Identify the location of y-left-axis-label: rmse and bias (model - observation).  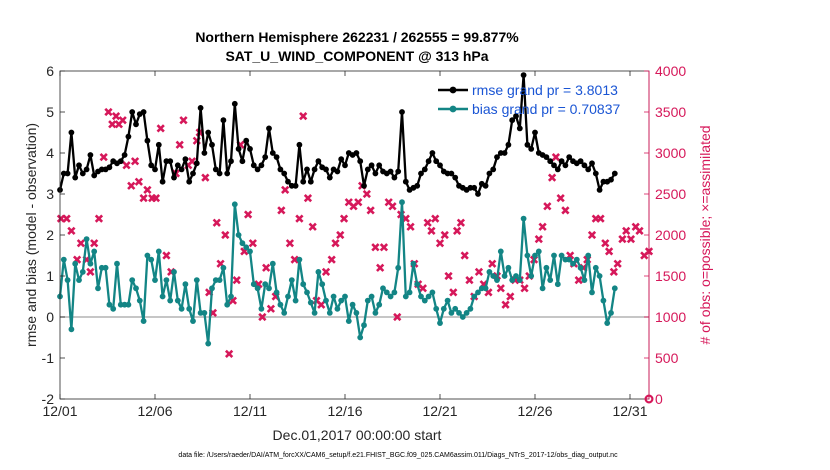
(31, 235).